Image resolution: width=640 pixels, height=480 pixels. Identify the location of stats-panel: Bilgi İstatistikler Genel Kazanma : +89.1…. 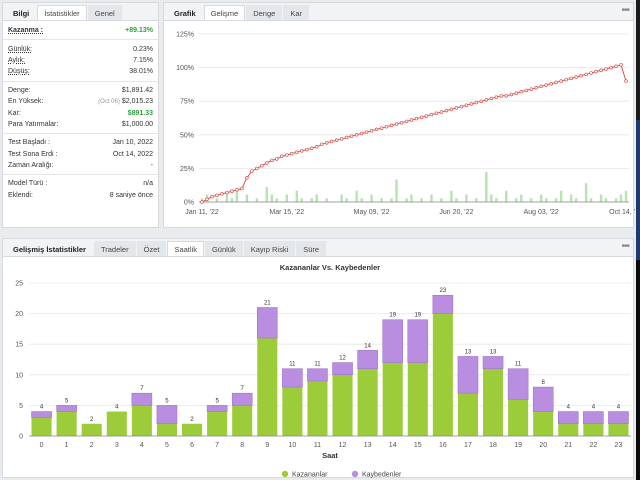
(80, 115).